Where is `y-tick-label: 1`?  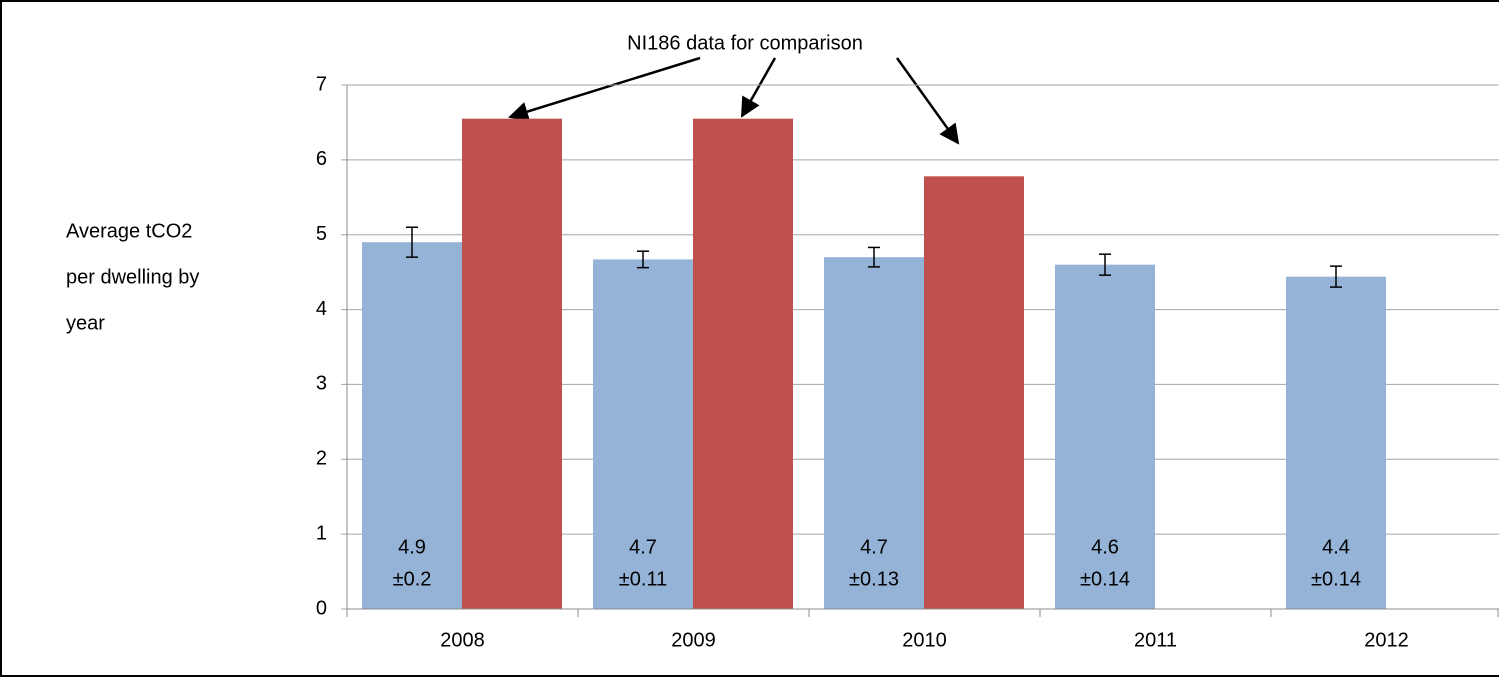
y-tick-label: 1 is located at coordinates (321, 533).